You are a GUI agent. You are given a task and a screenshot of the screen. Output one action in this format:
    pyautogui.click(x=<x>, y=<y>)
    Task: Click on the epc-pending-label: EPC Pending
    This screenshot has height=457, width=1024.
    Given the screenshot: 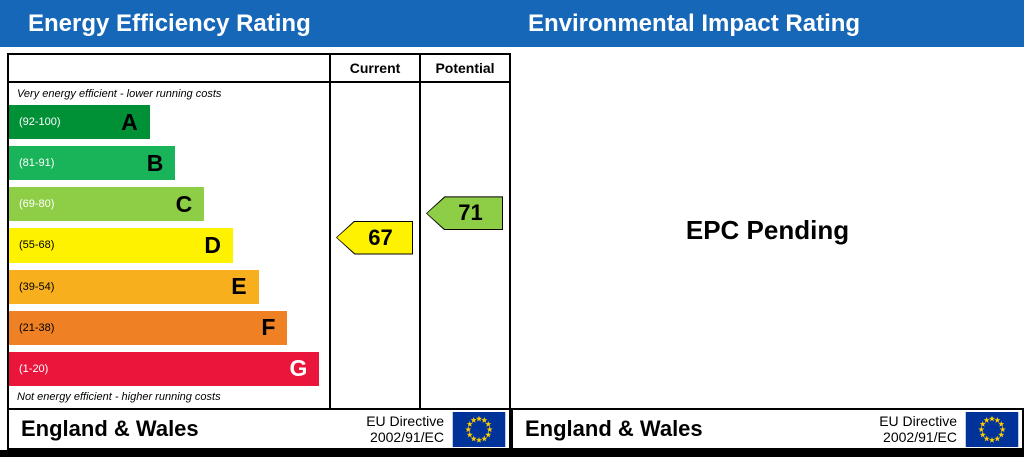 What is the action you would take?
    pyautogui.click(x=767, y=230)
    